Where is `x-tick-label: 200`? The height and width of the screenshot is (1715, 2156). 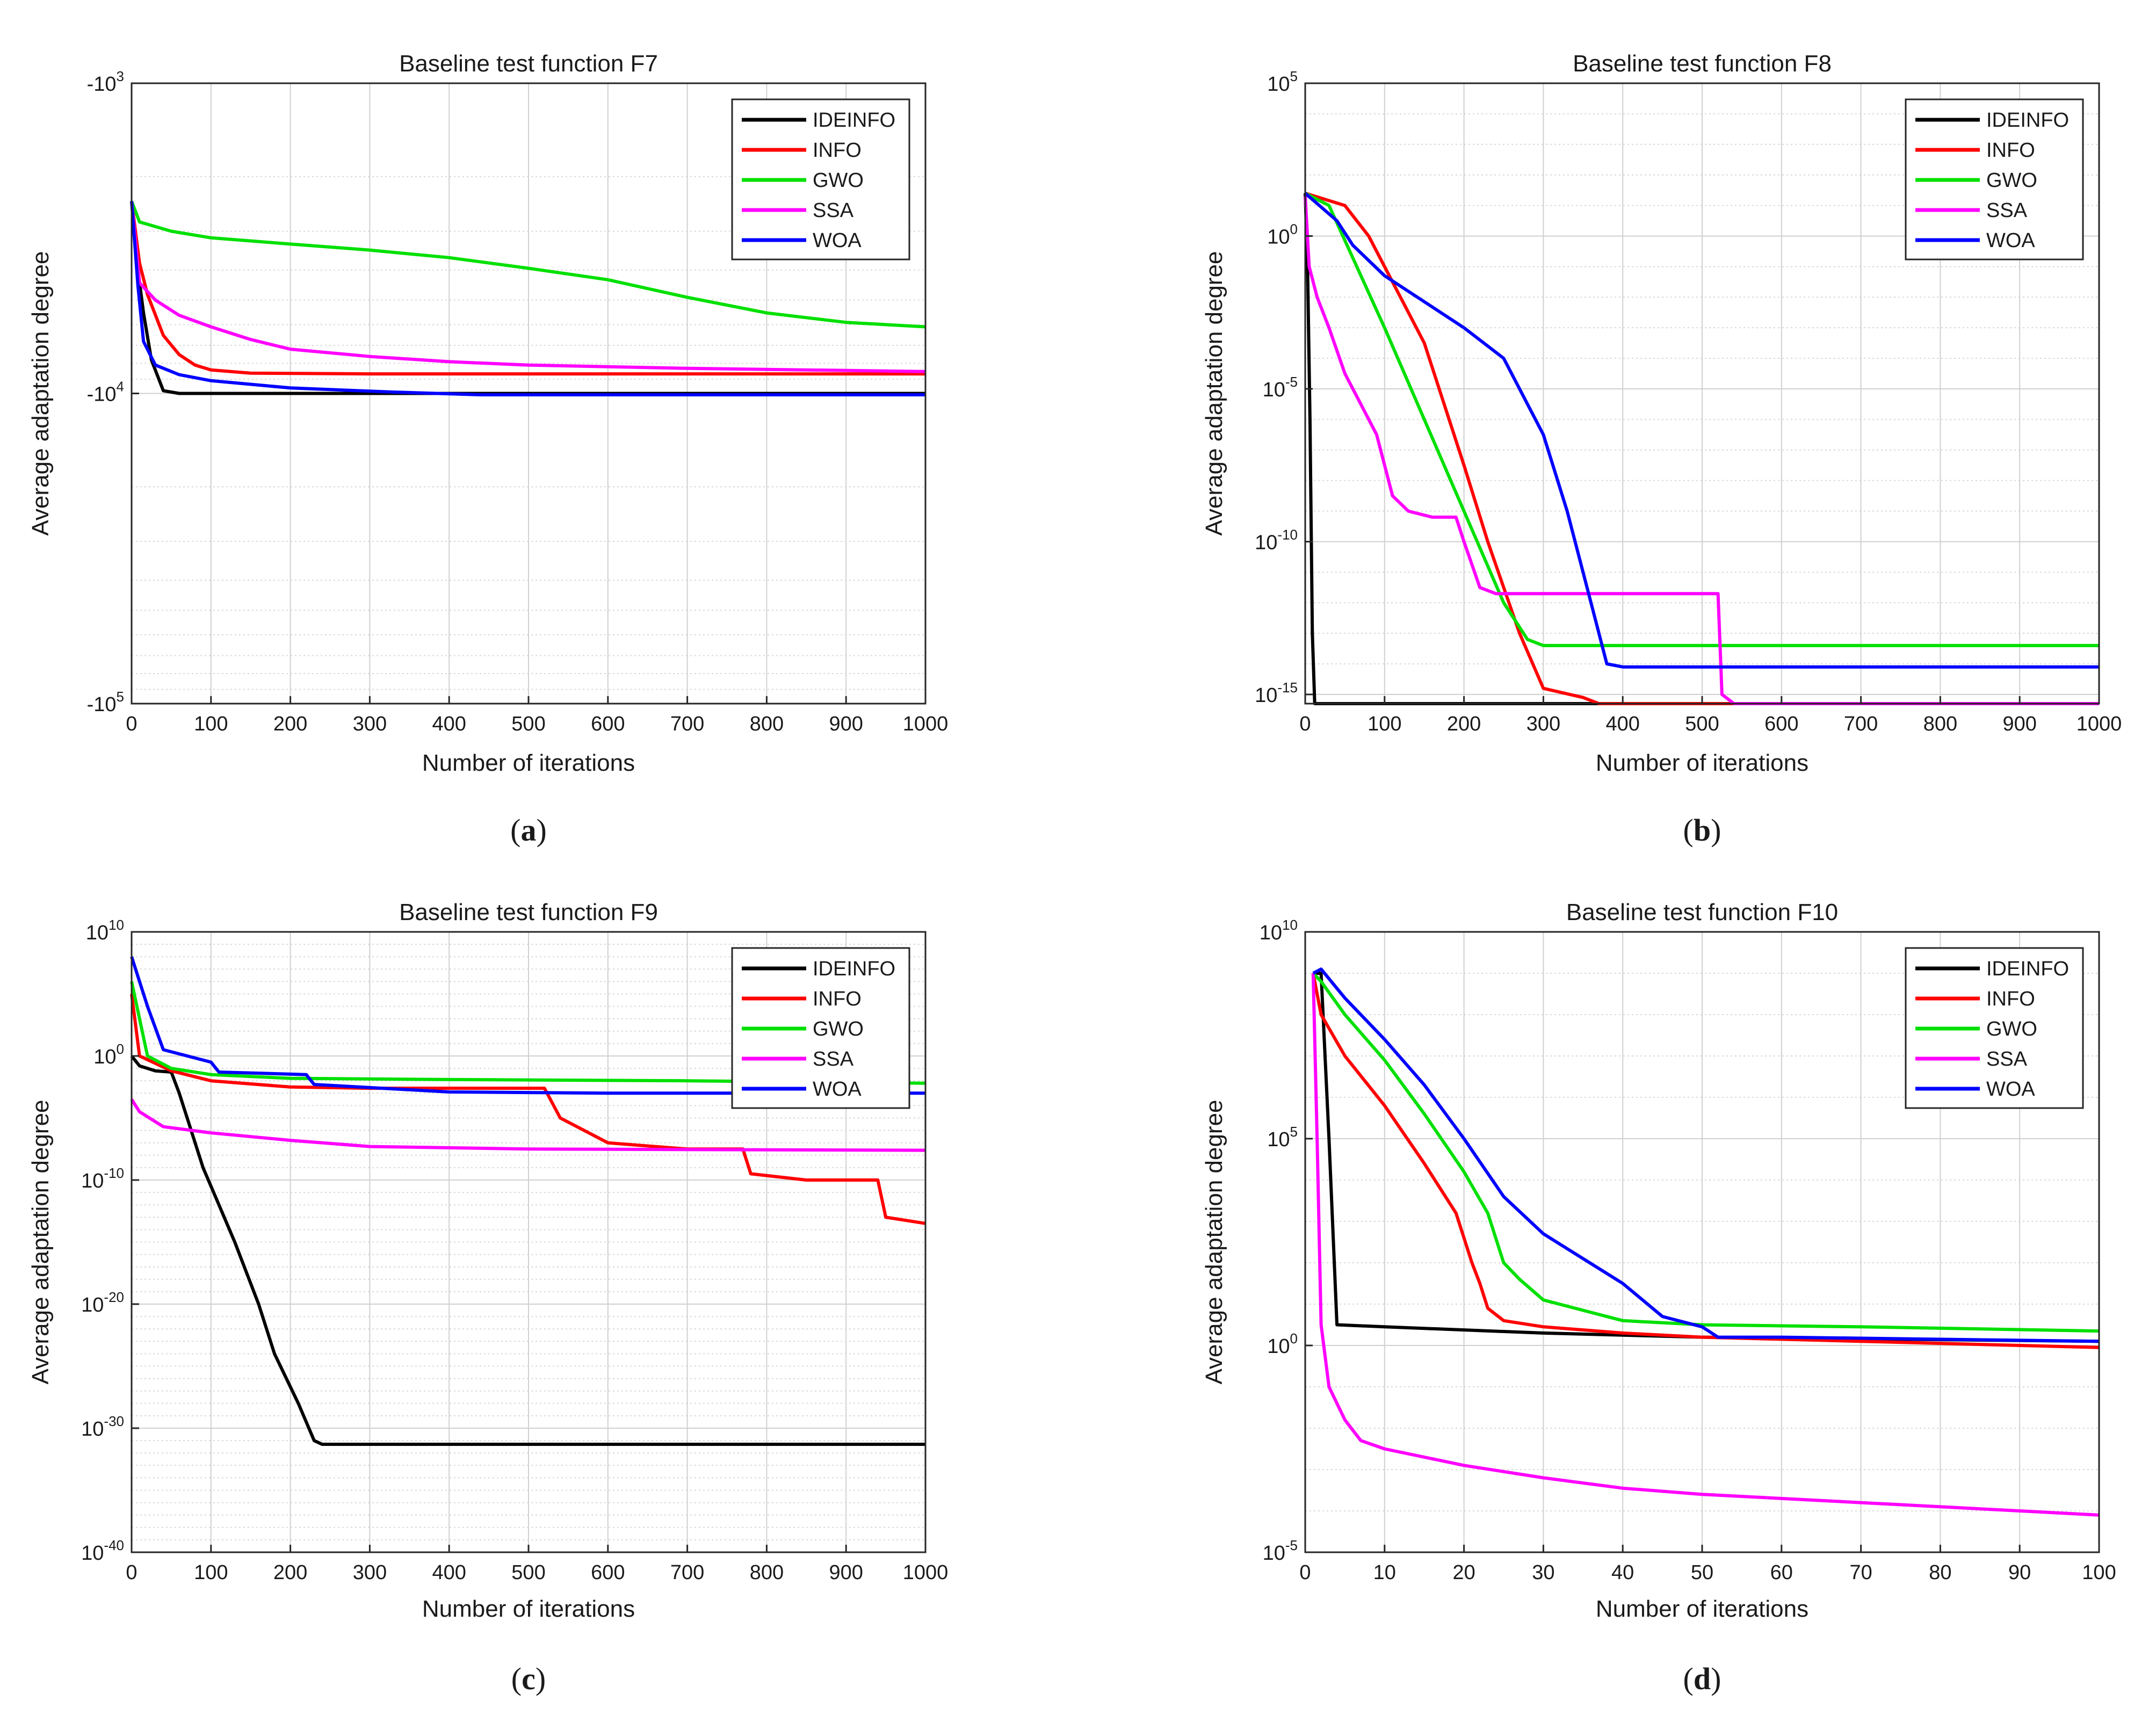 x-tick-label: 200 is located at coordinates (290, 1572).